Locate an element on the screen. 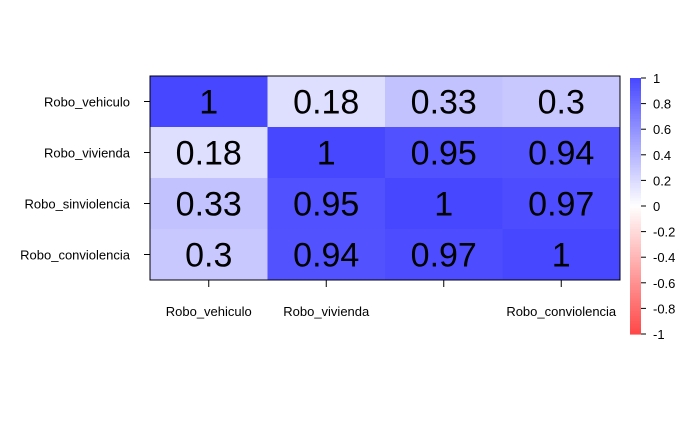 The height and width of the screenshot is (432, 700). cell-value-r0-c3: 0.3 is located at coordinates (561, 103).